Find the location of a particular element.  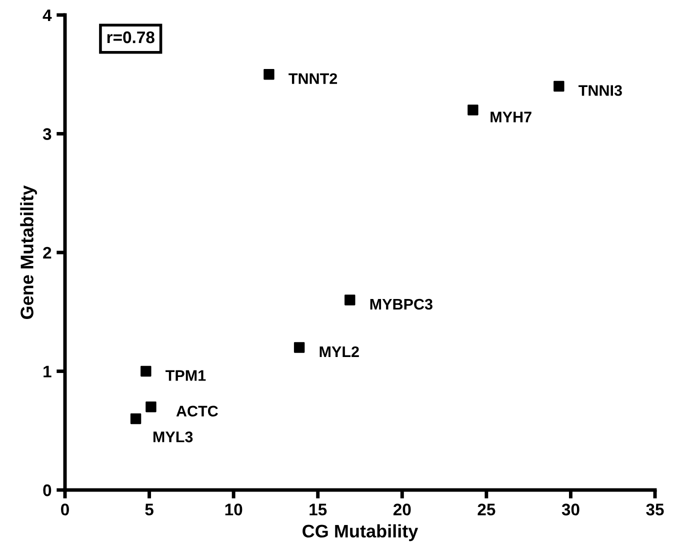

annotation: MYBPC3 is located at coordinates (401, 304).